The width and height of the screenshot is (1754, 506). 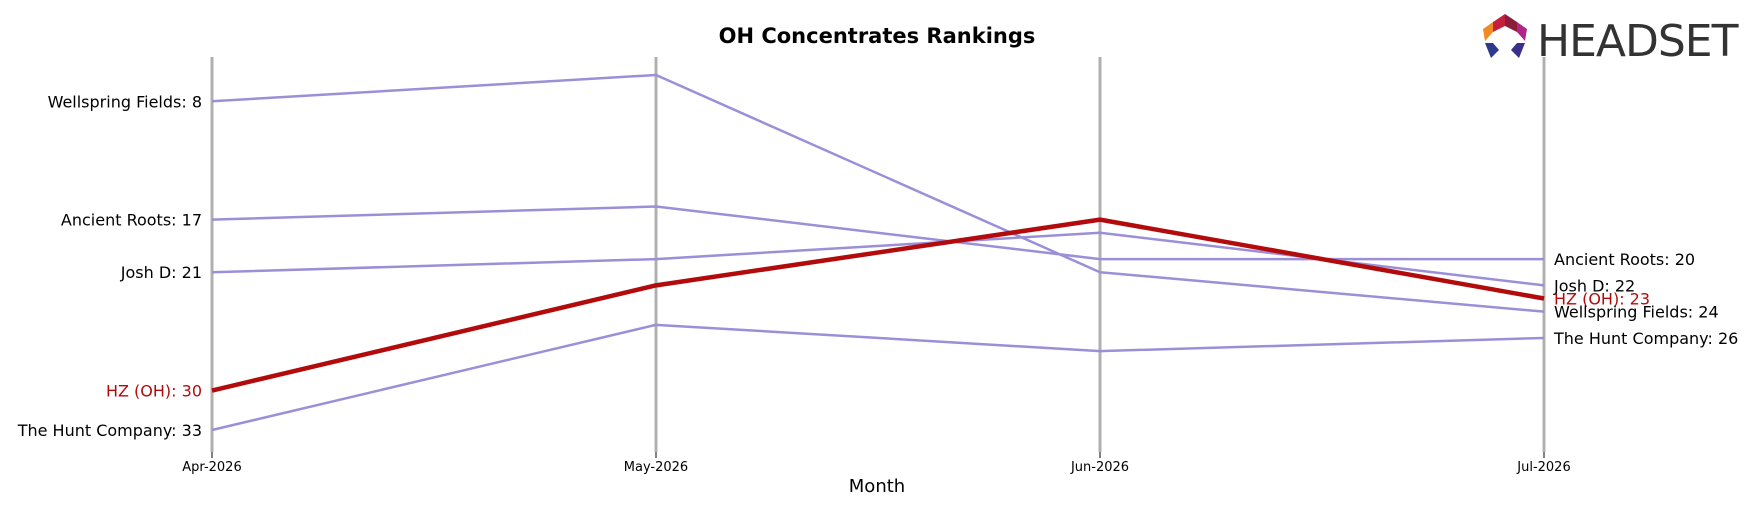 What do you see at coordinates (154, 391) in the screenshot?
I see `left-label-hz-oh: HZ (OH): 30` at bounding box center [154, 391].